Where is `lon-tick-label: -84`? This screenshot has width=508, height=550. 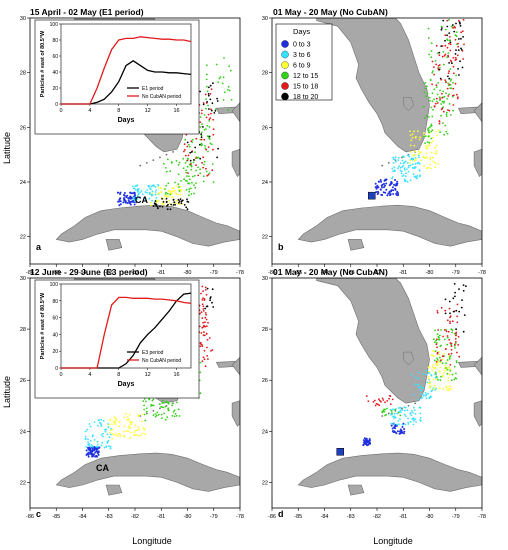 lon-tick-label: -84 is located at coordinates (325, 517).